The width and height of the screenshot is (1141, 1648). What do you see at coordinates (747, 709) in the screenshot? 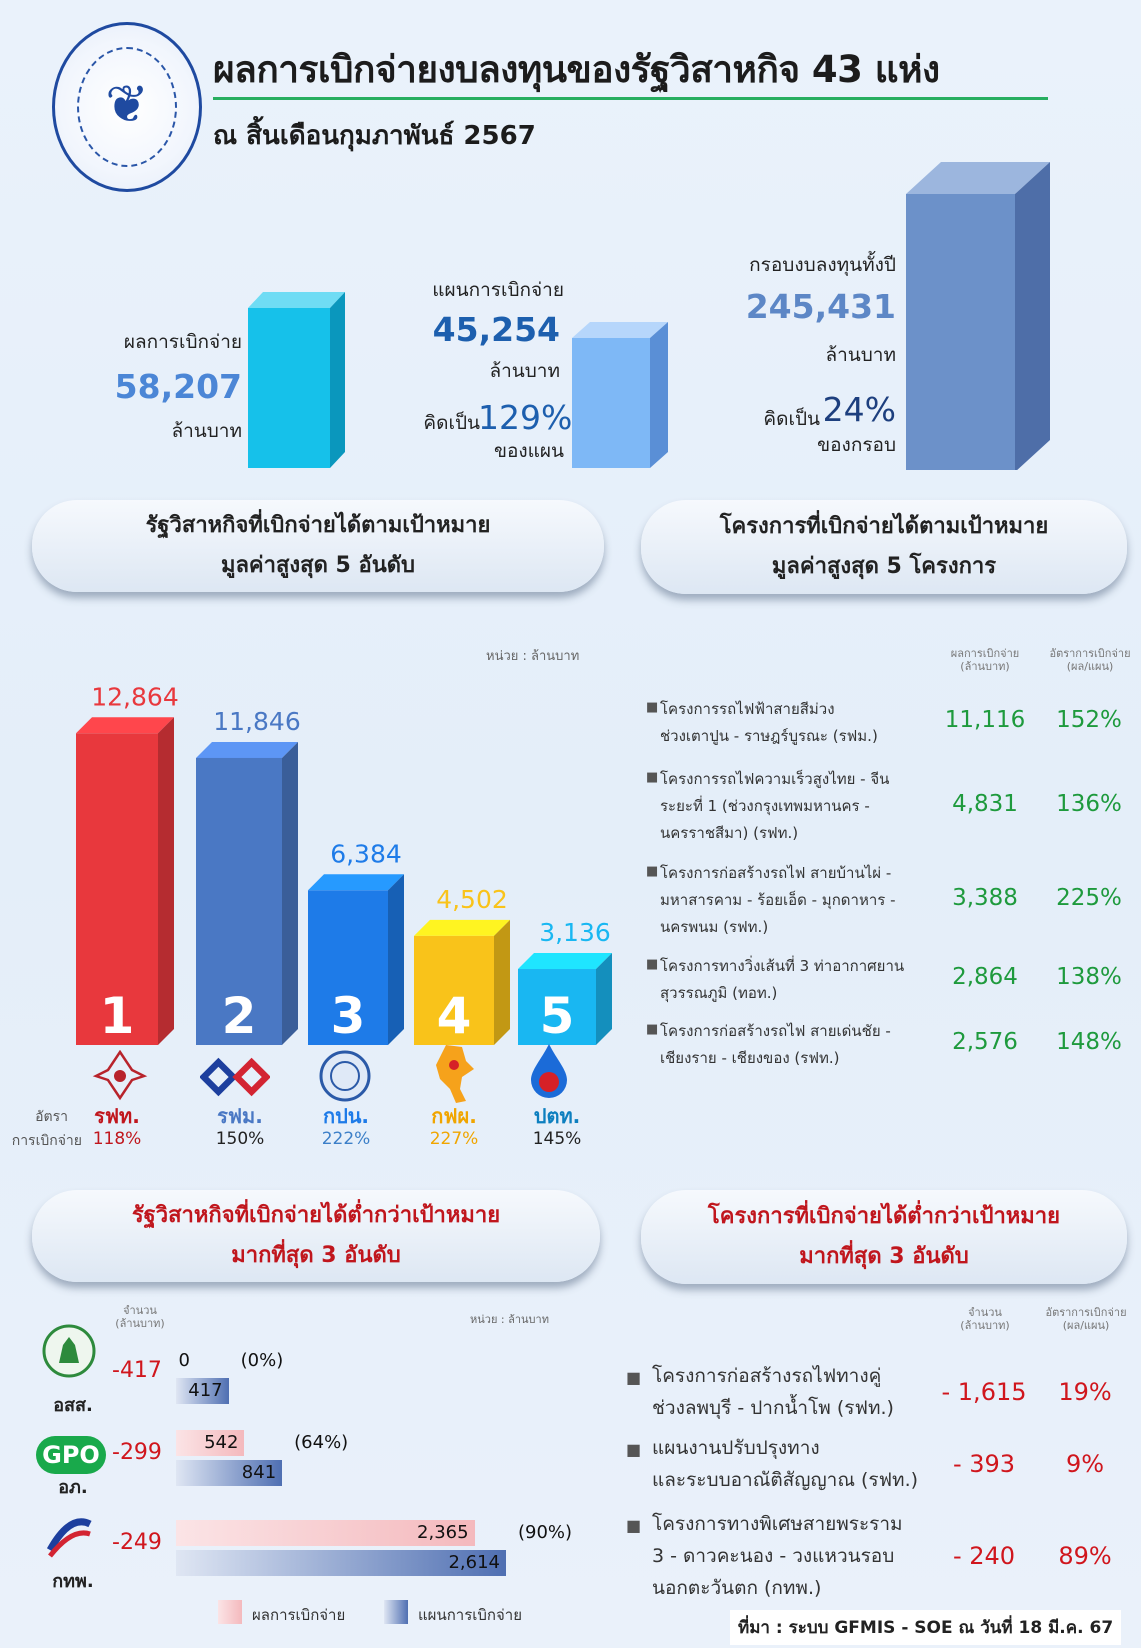
I see `project-name-line: โครงการรถไฟฟ้าสายสีม่วง` at bounding box center [747, 709].